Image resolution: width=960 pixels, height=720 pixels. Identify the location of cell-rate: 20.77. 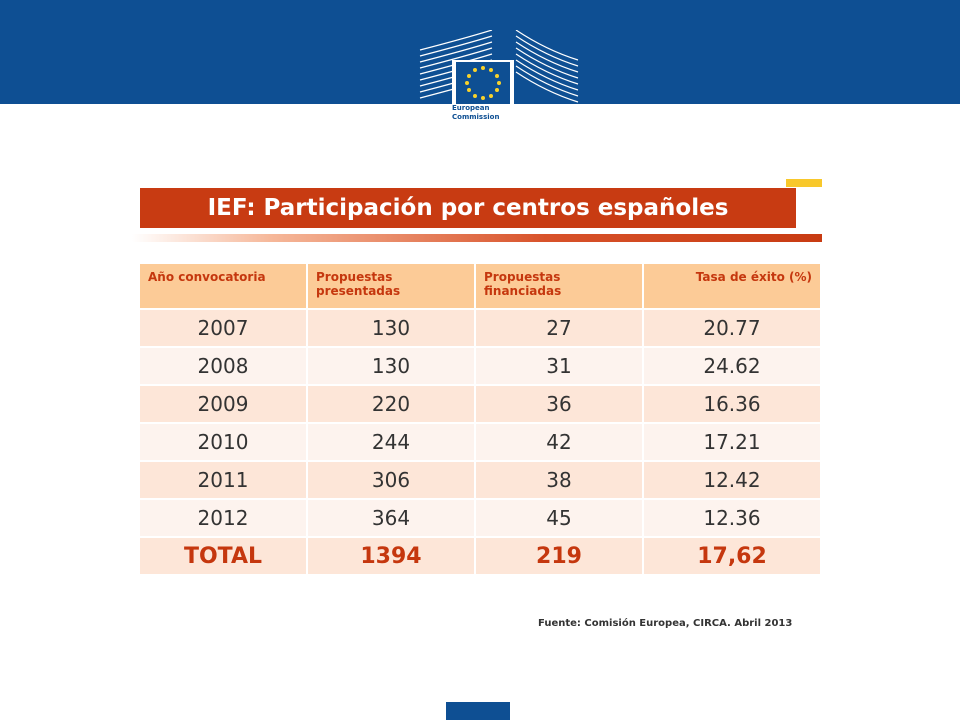
(732, 328).